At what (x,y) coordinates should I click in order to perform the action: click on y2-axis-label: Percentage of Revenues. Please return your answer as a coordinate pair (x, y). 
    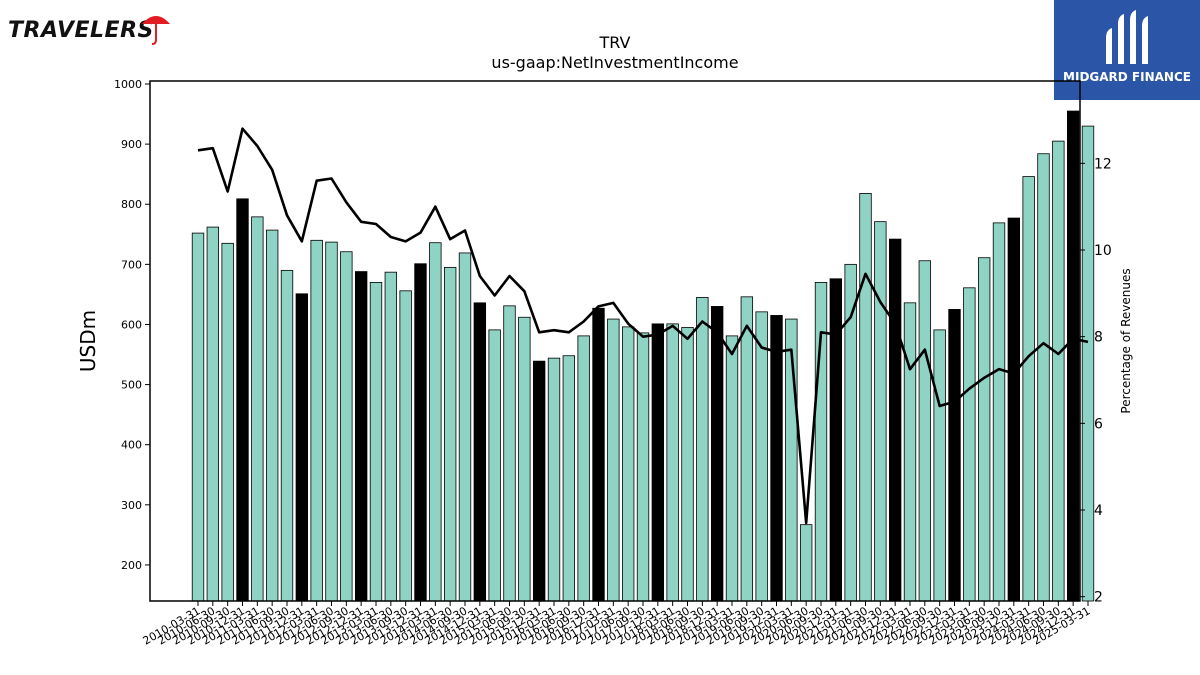
    Looking at the image, I should click on (1126, 340).